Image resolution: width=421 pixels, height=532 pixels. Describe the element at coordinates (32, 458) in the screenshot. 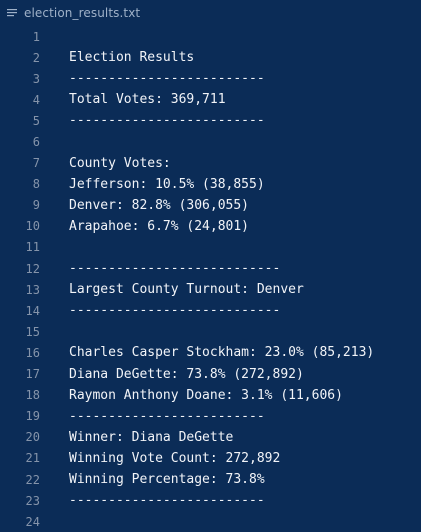

I see `line-number: 21` at that location.